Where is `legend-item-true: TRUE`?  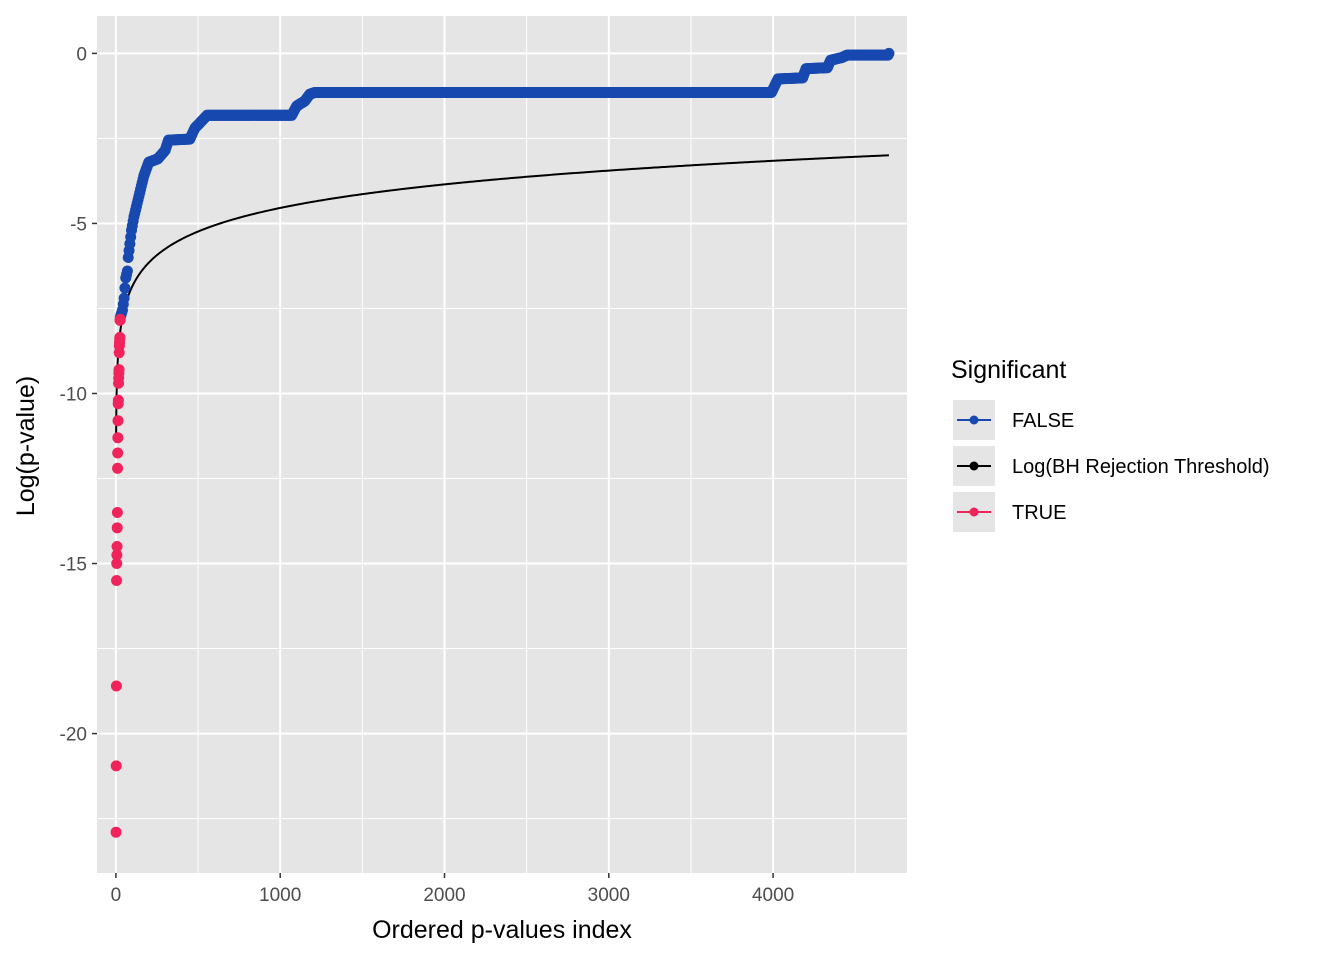
legend-item-true: TRUE is located at coordinates (1009, 512).